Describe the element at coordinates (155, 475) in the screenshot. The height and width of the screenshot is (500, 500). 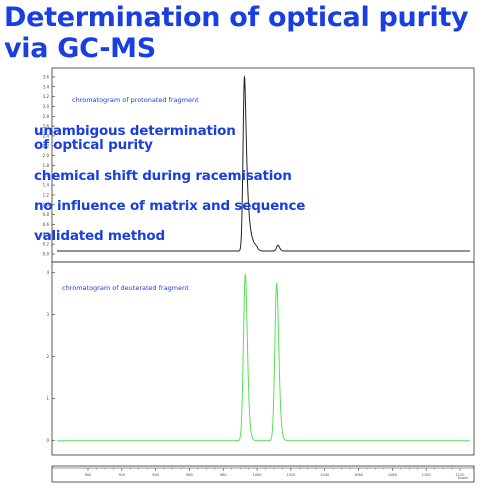
I see `x-tick-label: 940` at that location.